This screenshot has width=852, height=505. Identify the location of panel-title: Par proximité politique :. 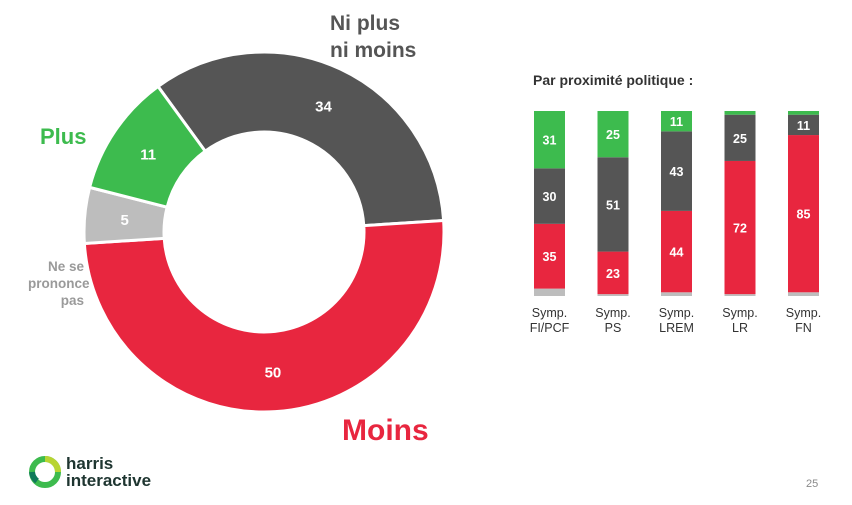
(613, 80).